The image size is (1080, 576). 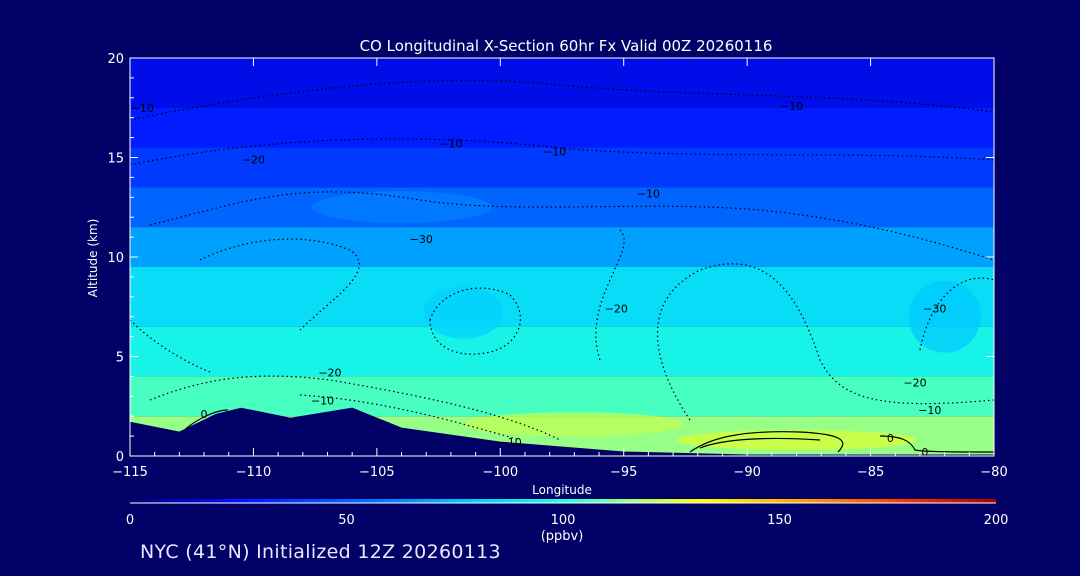 What do you see at coordinates (563, 520) in the screenshot?
I see `colorbar-tick-label: 100` at bounding box center [563, 520].